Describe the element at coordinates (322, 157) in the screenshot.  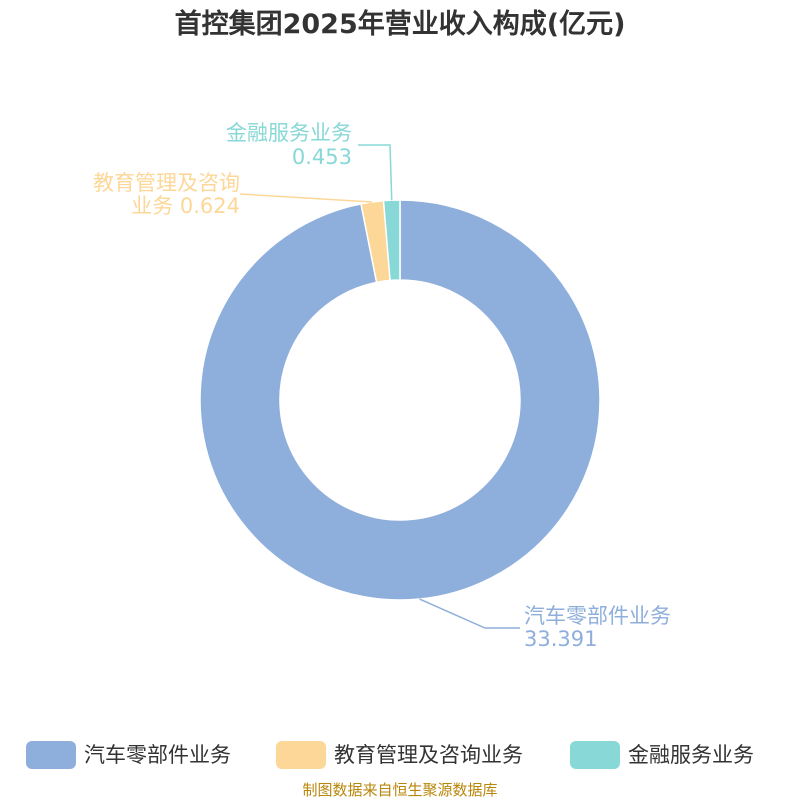
I see `data-label-2-line2: 0.453` at that location.